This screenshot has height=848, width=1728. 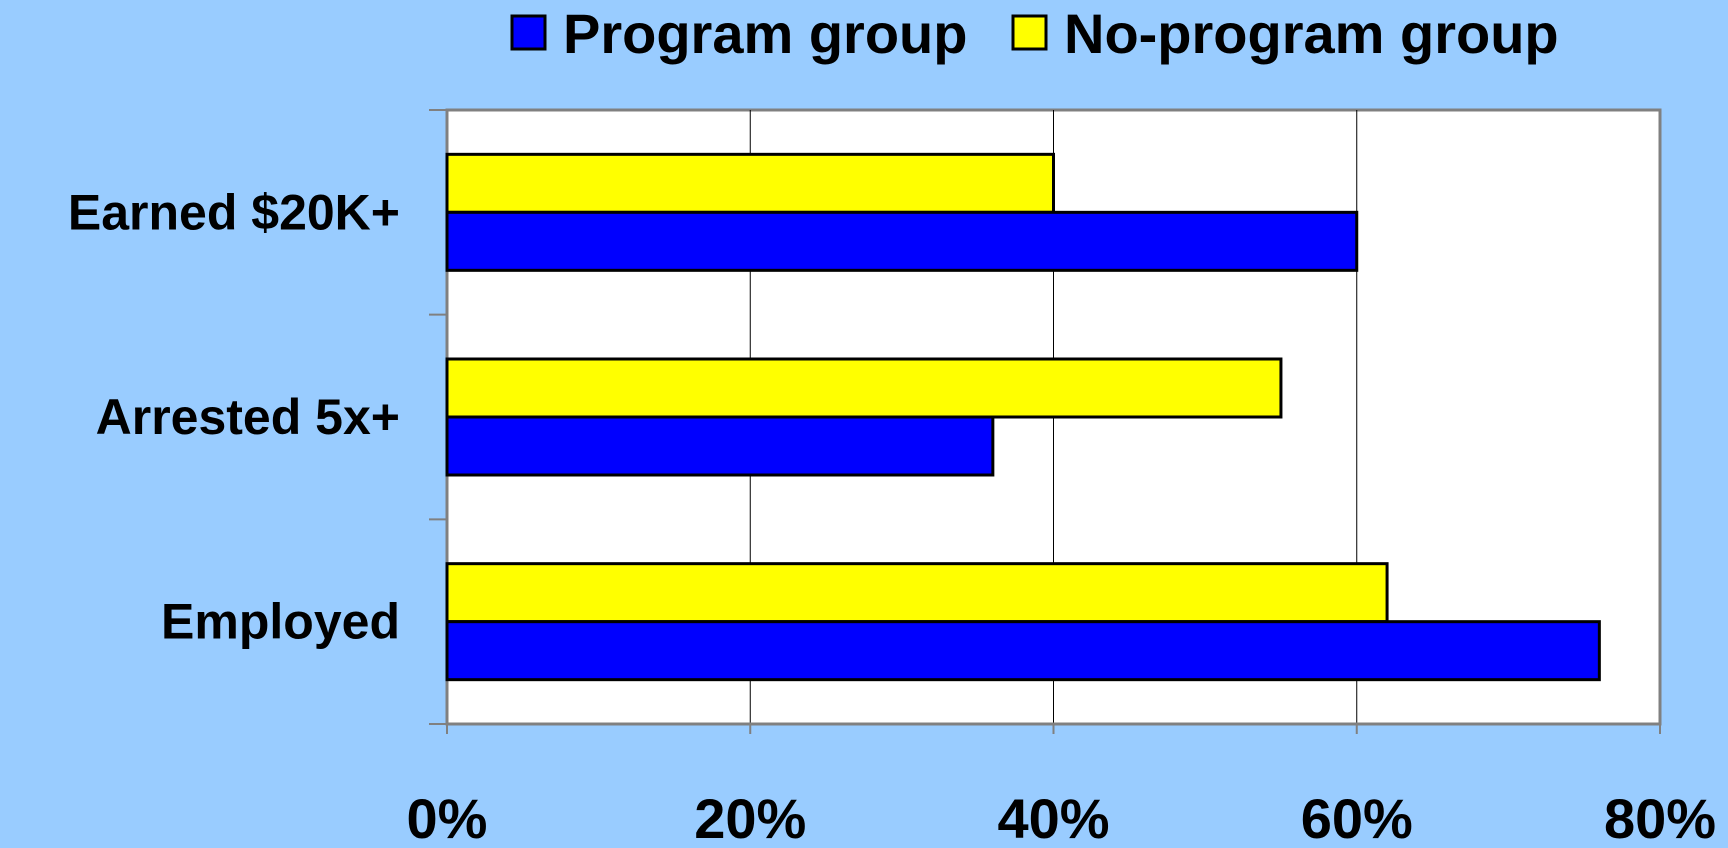 What do you see at coordinates (528, 32) in the screenshot?
I see `legend-swatch-program-group` at bounding box center [528, 32].